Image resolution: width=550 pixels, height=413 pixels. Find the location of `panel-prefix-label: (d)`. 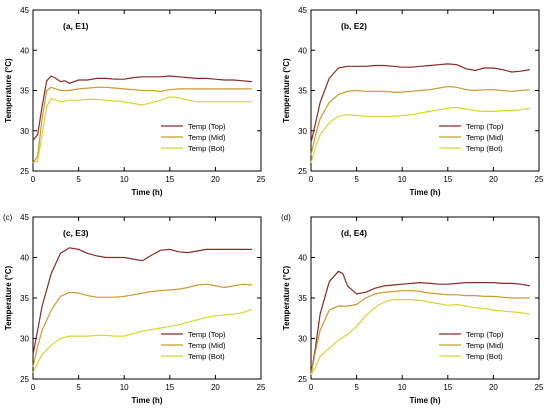

panel-prefix-label: (d) is located at coordinates (286, 217).